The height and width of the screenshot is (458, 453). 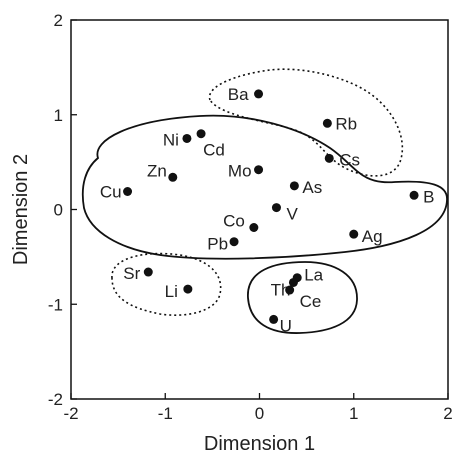 I want to click on point-label-th: Th, so click(x=281, y=289).